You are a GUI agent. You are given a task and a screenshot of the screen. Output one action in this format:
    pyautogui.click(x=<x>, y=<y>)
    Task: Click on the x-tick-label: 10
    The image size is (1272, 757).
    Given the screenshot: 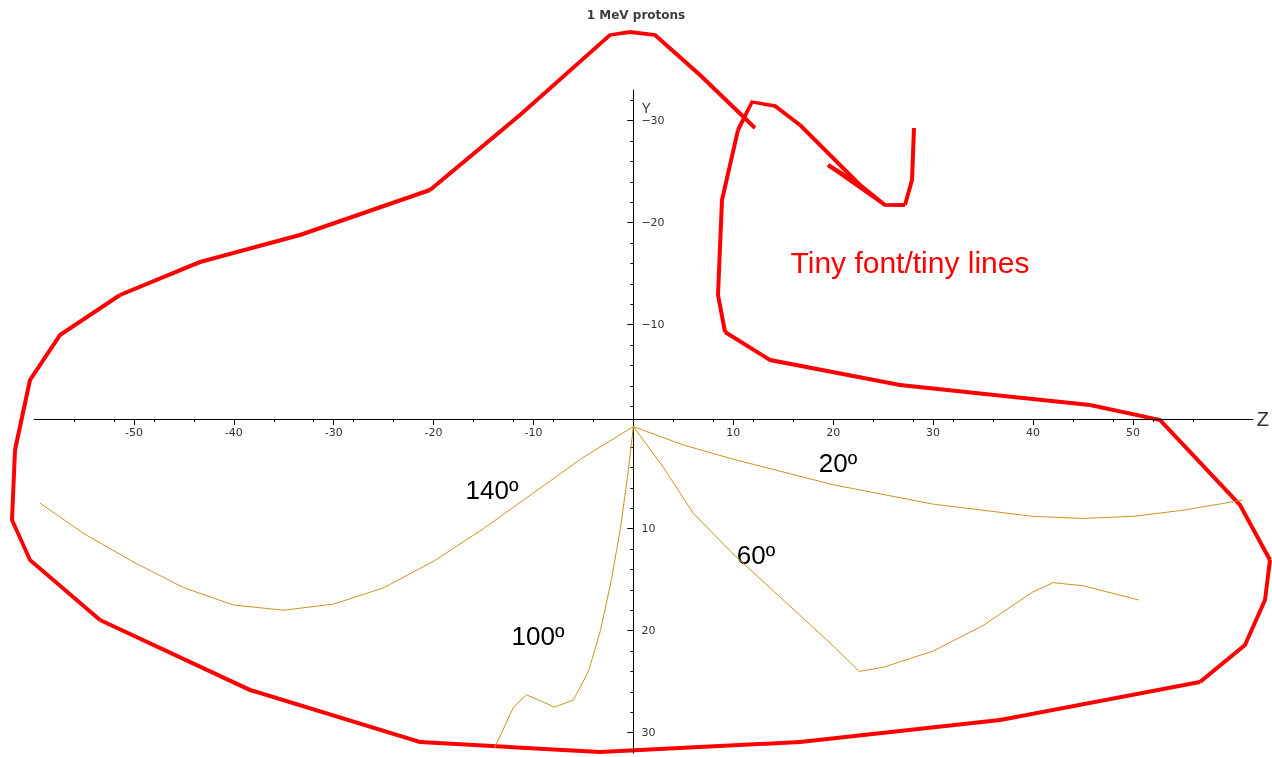 What is the action you would take?
    pyautogui.click(x=733, y=432)
    